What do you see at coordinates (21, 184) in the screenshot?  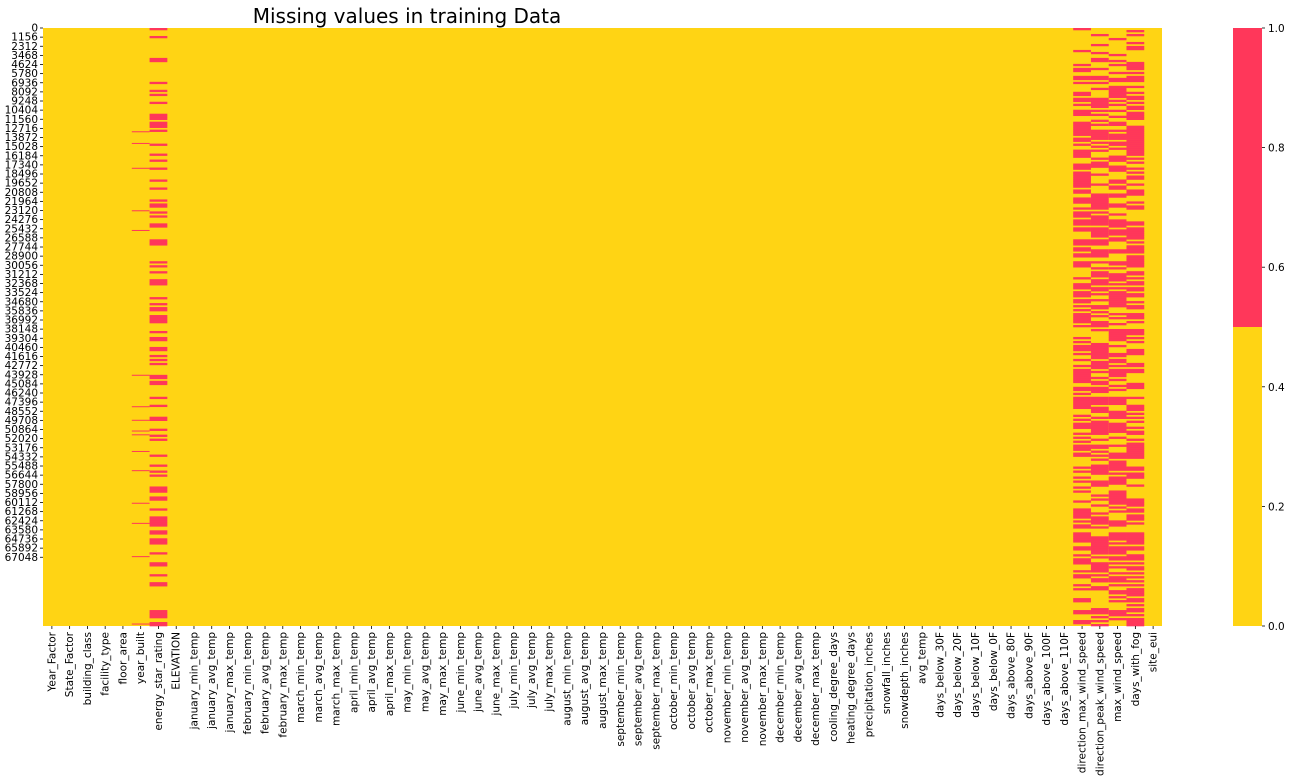 I see `y-tick-label: 19652` at bounding box center [21, 184].